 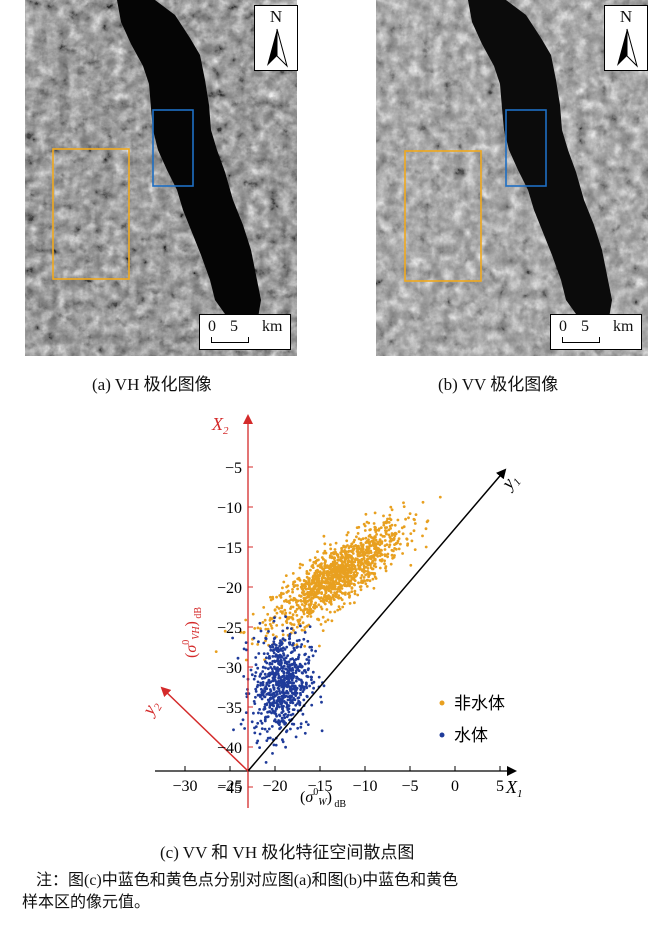 I want to click on legend-marker-water, so click(x=442, y=735).